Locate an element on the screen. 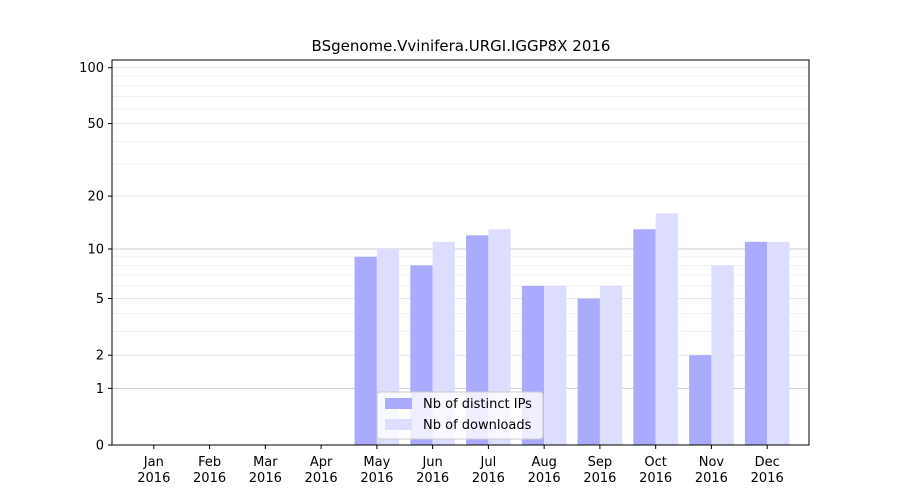 This screenshot has height=500, width=900. x-tick-label: Feb 2016 is located at coordinates (209, 470).